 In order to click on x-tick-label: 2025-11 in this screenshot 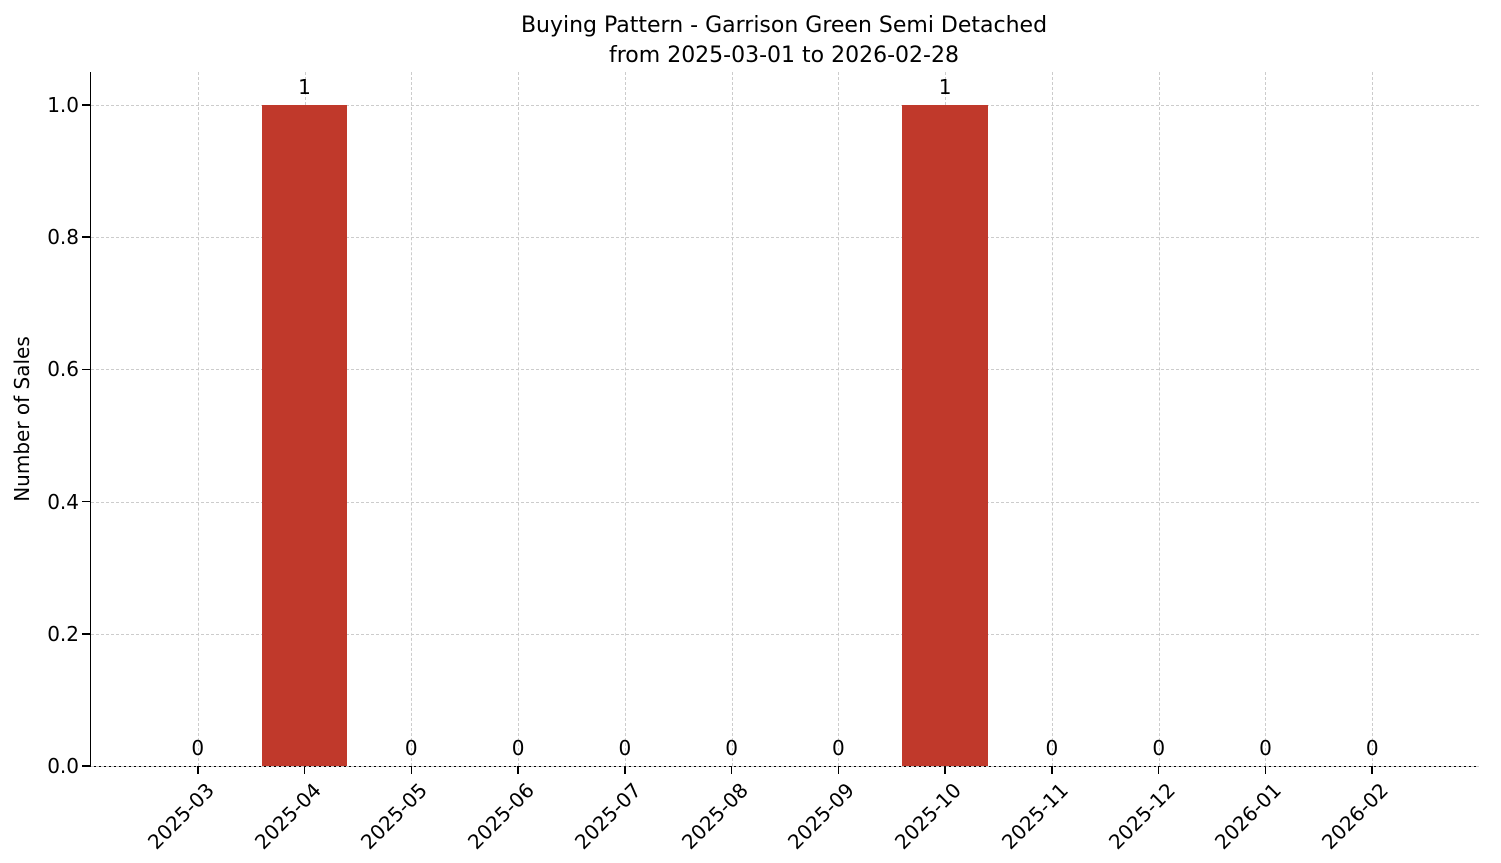, I will do `click(1034, 816)`.